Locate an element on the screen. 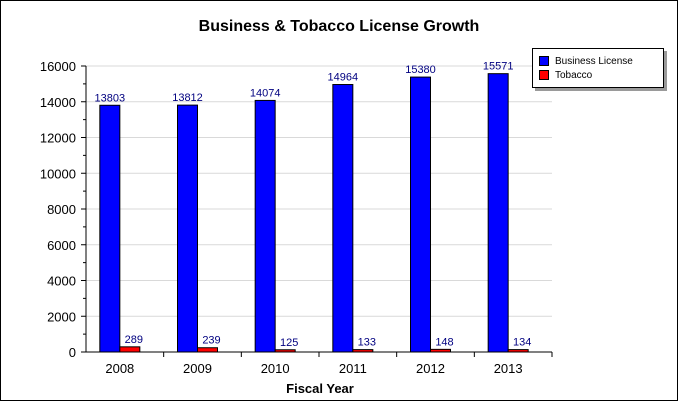 This screenshot has height=401, width=678. legend-item-business-license: Business License is located at coordinates (586, 61).